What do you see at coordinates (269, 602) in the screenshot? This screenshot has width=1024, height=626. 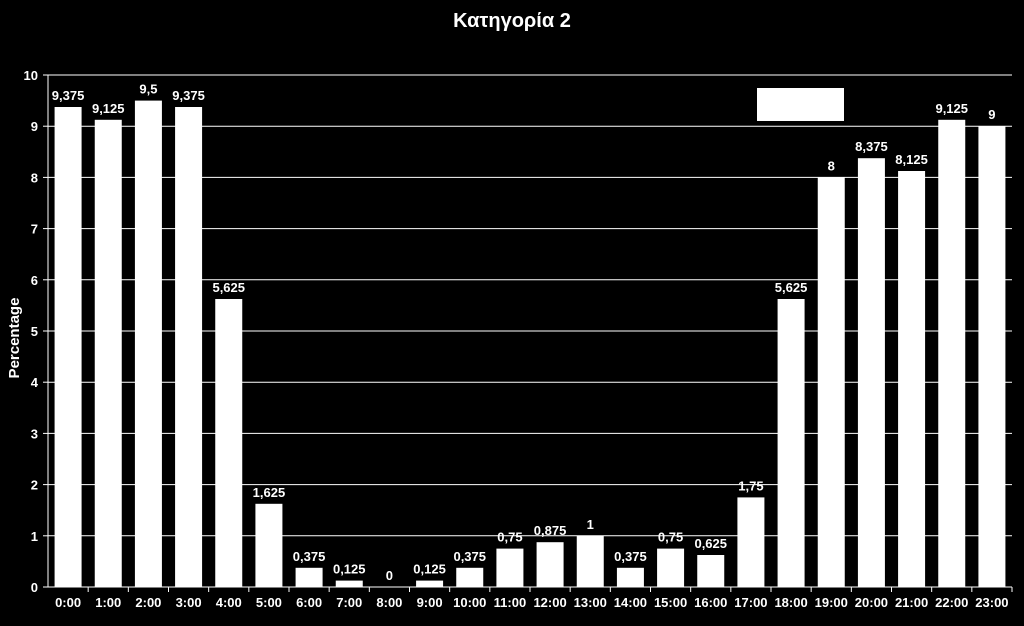 I see `x-tick-label: 5:00` at bounding box center [269, 602].